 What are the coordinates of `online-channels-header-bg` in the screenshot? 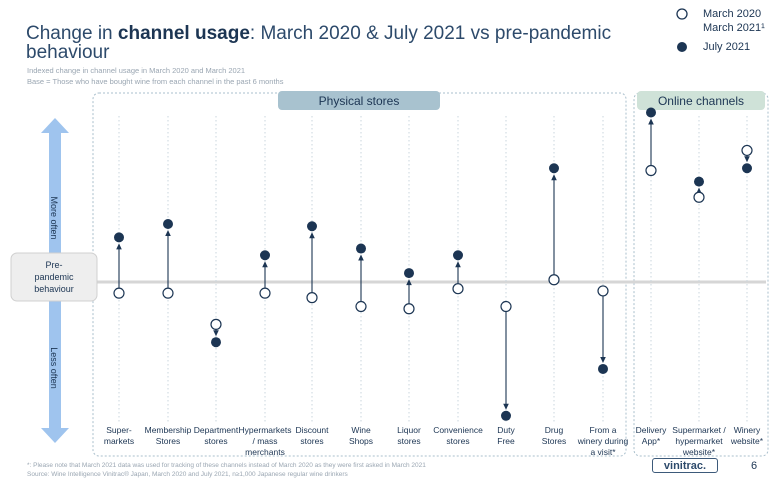 It's located at (701, 100).